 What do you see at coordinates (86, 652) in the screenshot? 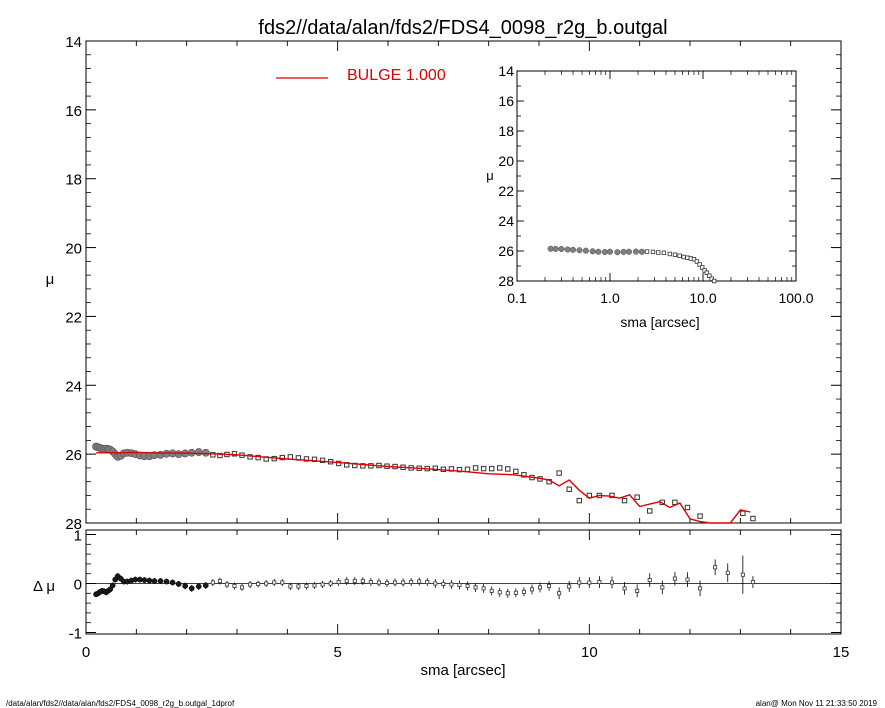
I see `x-tick-label: 0` at bounding box center [86, 652].